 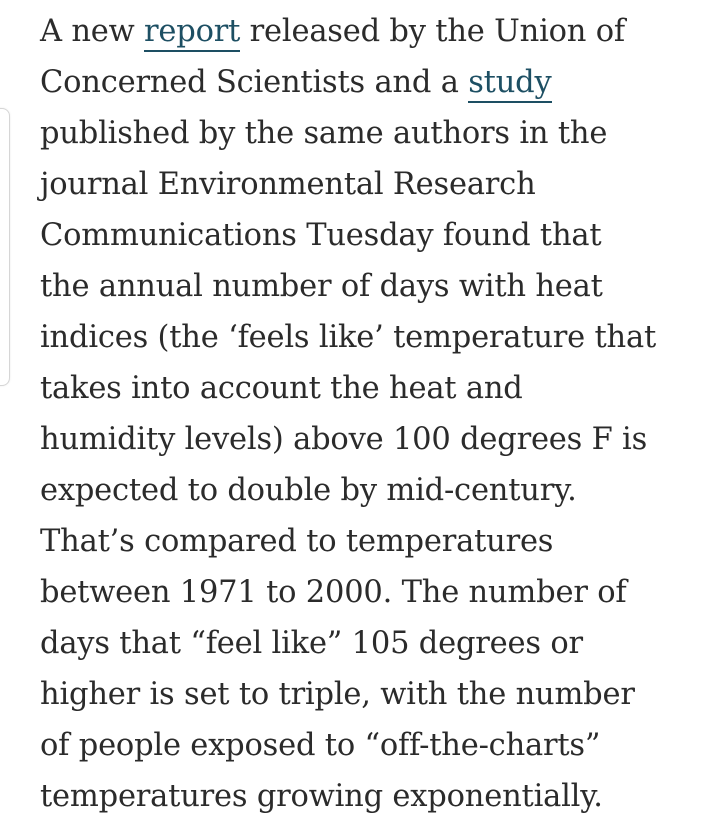 I want to click on article-line-15: of people exposed to “off-the-charts”, so click(x=320, y=745).